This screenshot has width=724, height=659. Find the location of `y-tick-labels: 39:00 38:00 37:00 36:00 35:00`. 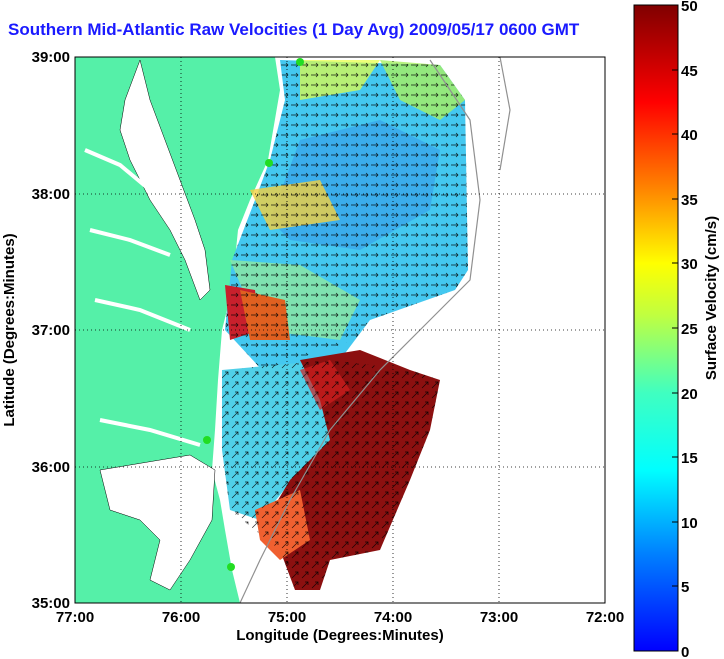

y-tick-labels: 39:00 38:00 37:00 36:00 35:00 is located at coordinates (51, 330).